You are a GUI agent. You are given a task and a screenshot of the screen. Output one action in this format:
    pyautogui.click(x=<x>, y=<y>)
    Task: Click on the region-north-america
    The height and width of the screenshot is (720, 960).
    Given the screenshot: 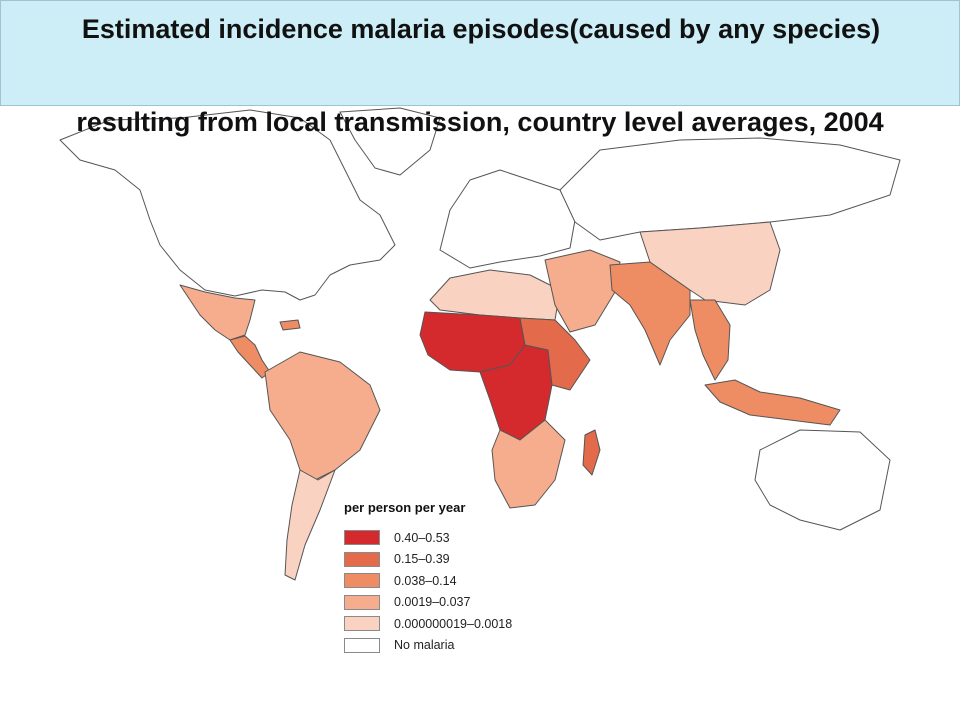 What is the action you would take?
    pyautogui.click(x=227, y=205)
    